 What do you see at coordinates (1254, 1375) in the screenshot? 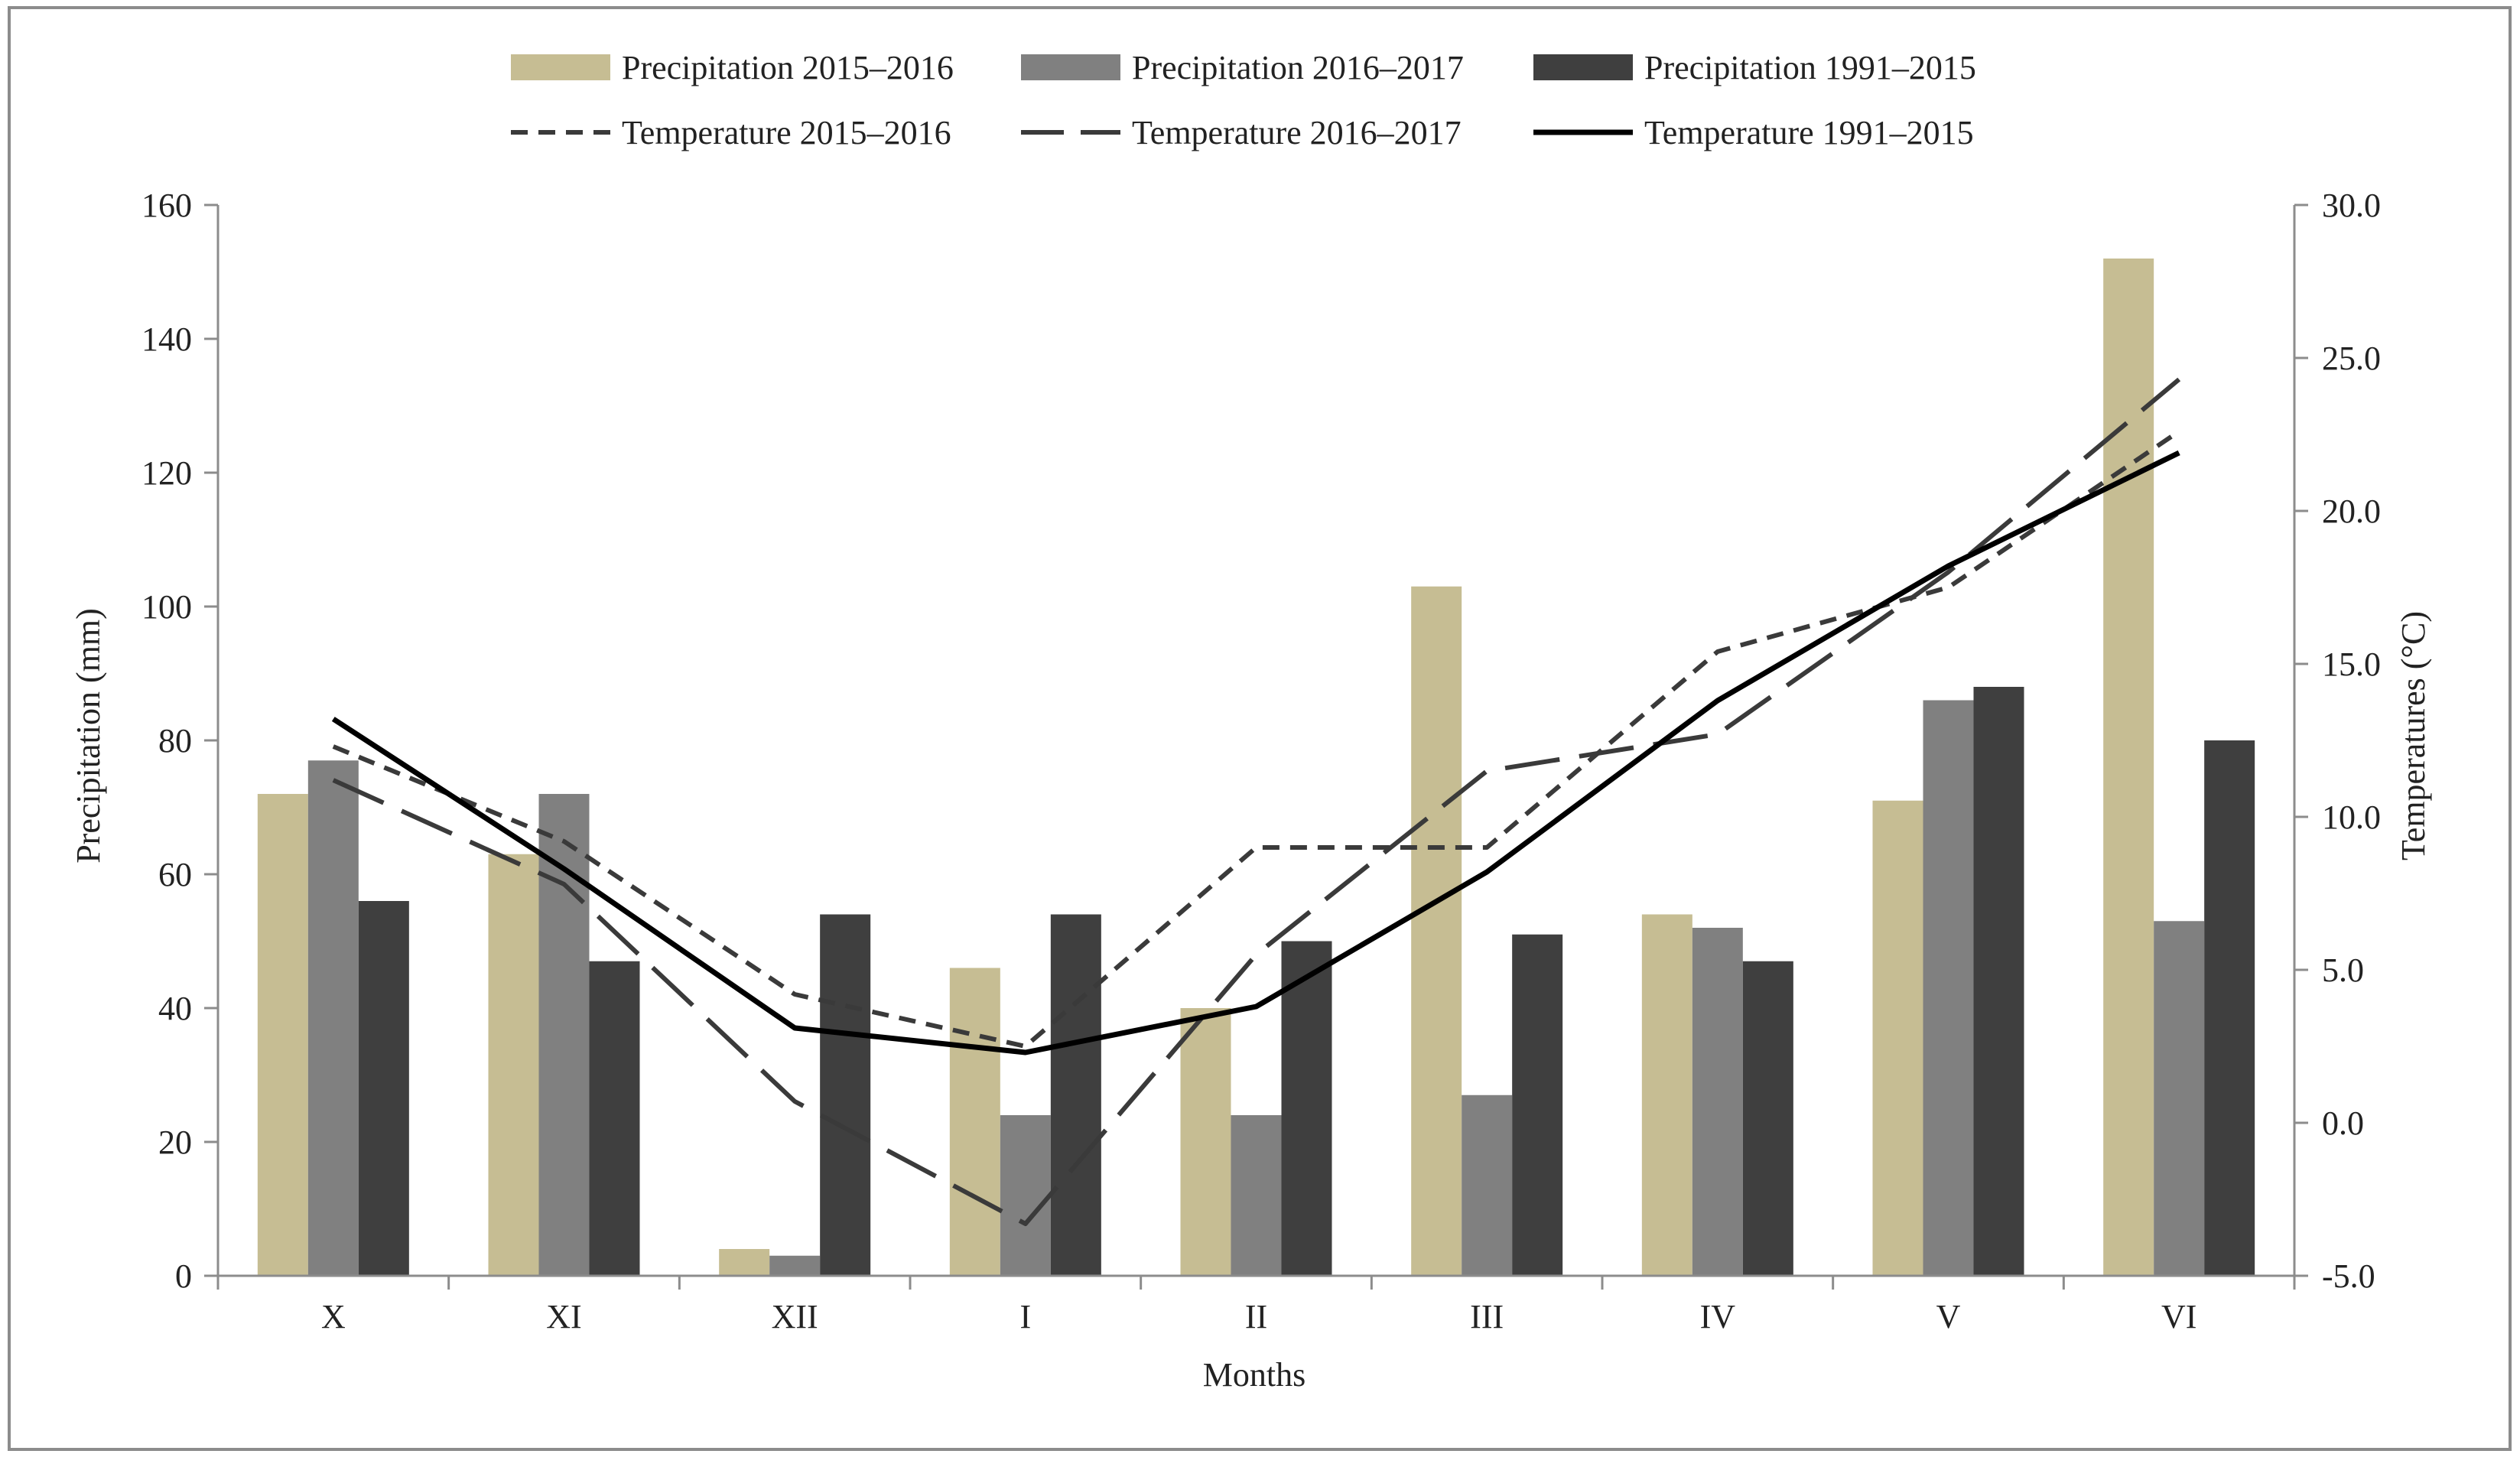
I see `x-axis-title: Months` at bounding box center [1254, 1375].